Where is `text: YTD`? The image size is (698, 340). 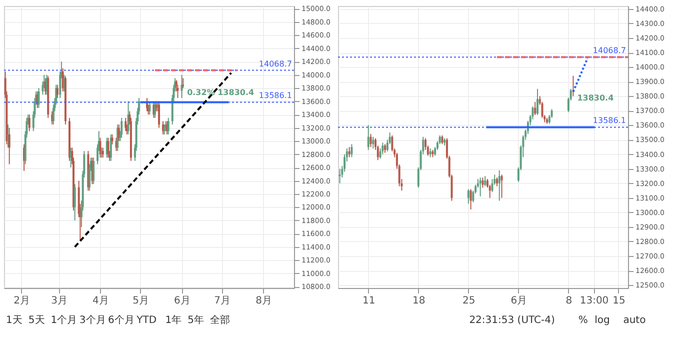
text: YTD is located at coordinates (146, 320).